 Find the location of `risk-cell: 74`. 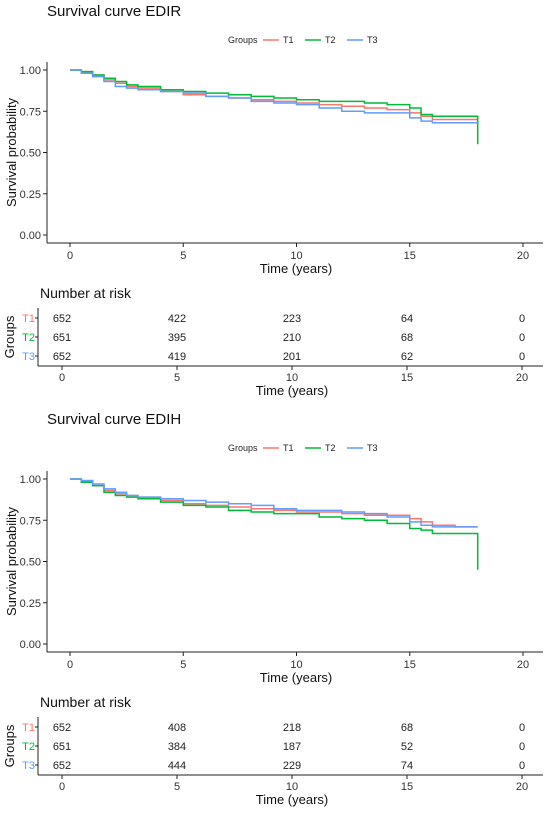

risk-cell: 74 is located at coordinates (407, 766).